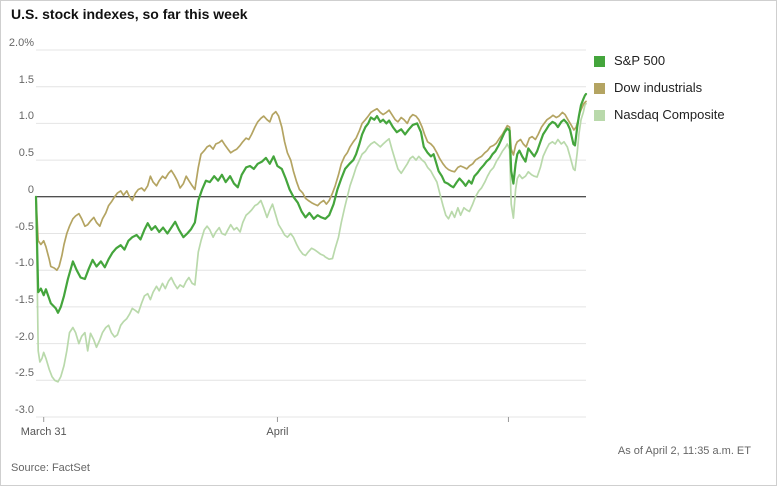 Image resolution: width=777 pixels, height=486 pixels. Describe the element at coordinates (684, 451) in the screenshot. I see `as-of-note: As of April 2, 11:35 a.m. ET` at that location.